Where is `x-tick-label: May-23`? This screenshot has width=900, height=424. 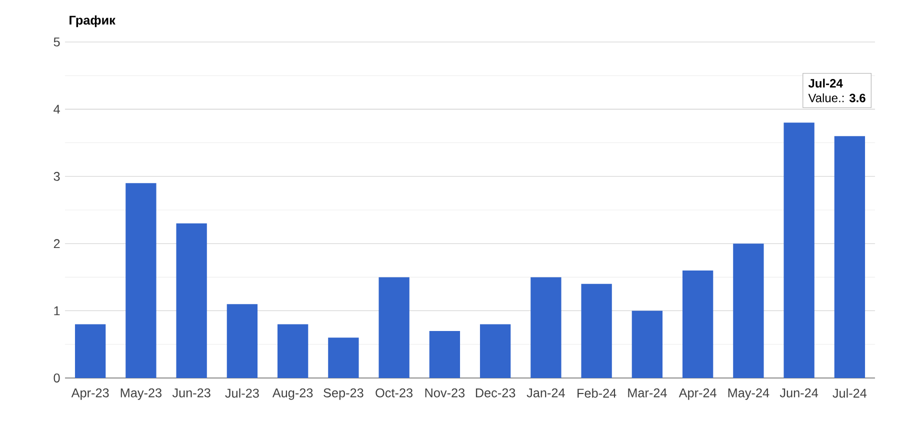
x-tick-label: May-23 is located at coordinates (141, 394).